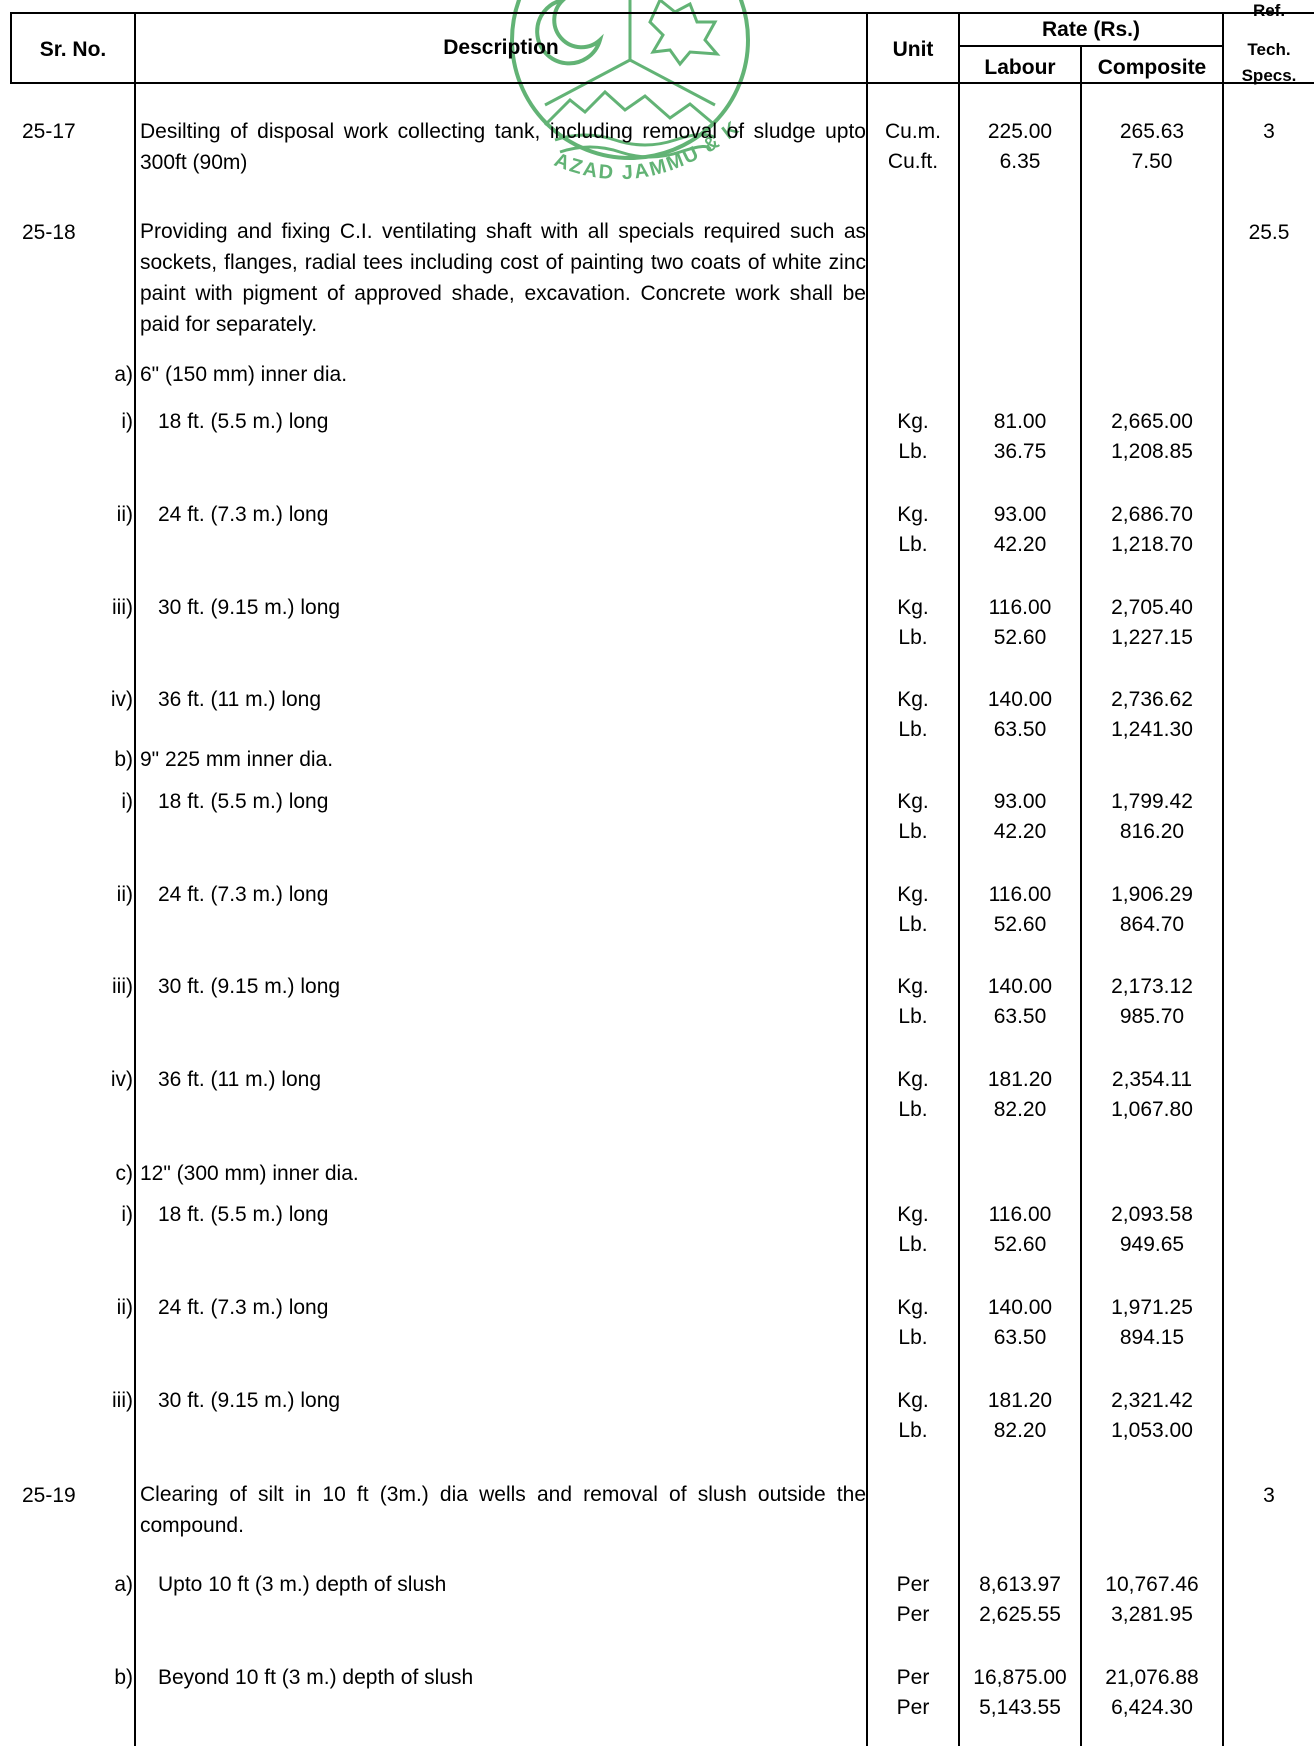 This screenshot has width=1314, height=1746. Describe the element at coordinates (913, 729) in the screenshot. I see `item-25-18-a-iv-unit-2: Lb.` at that location.